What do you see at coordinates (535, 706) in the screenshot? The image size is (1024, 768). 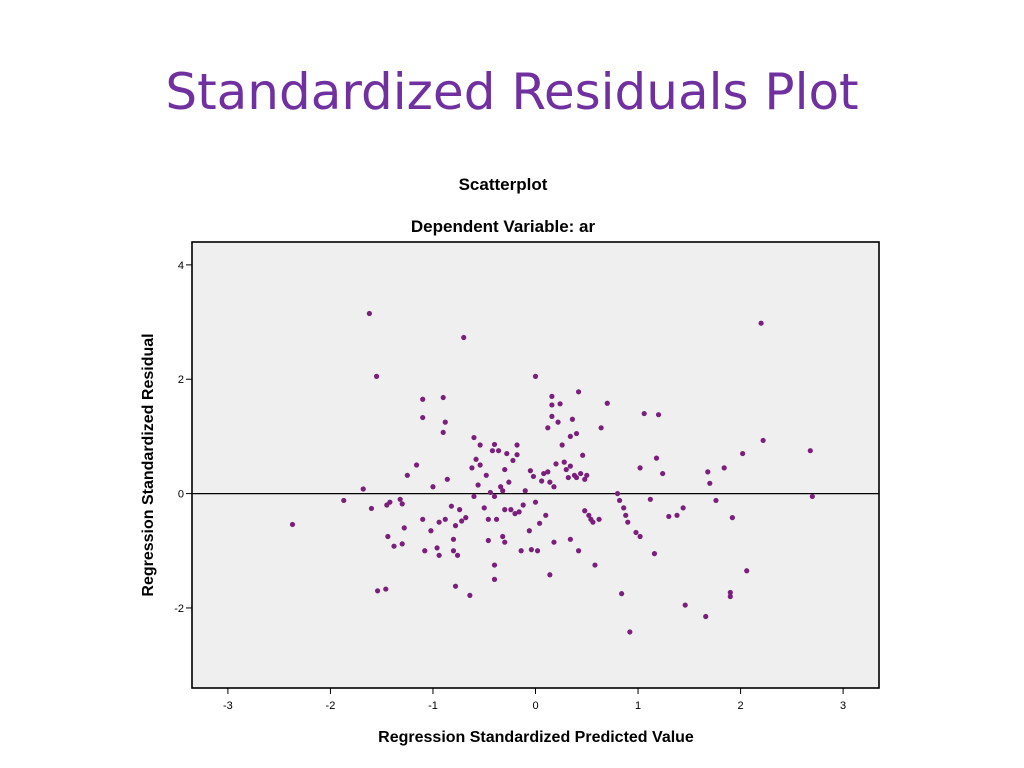 I see `x-tick-label: 0` at bounding box center [535, 706].